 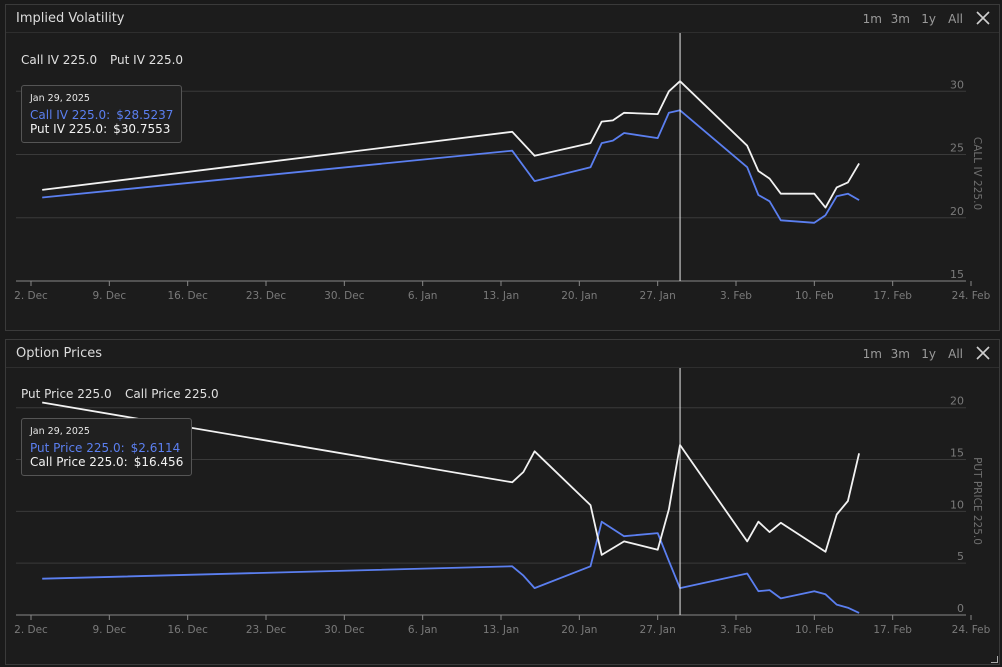 What do you see at coordinates (70, 115) in the screenshot?
I see `tooltip-label: Call IV 225.0:` at bounding box center [70, 115].